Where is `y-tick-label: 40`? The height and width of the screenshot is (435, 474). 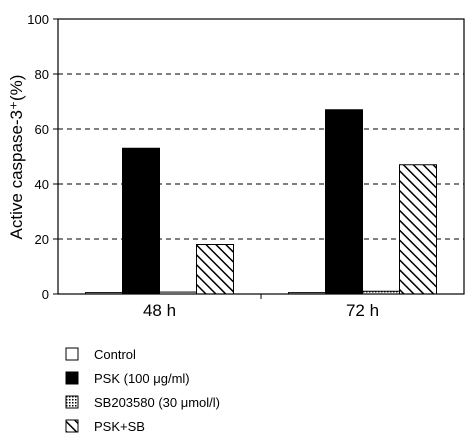 y-tick-label: 40 is located at coordinates (42, 184).